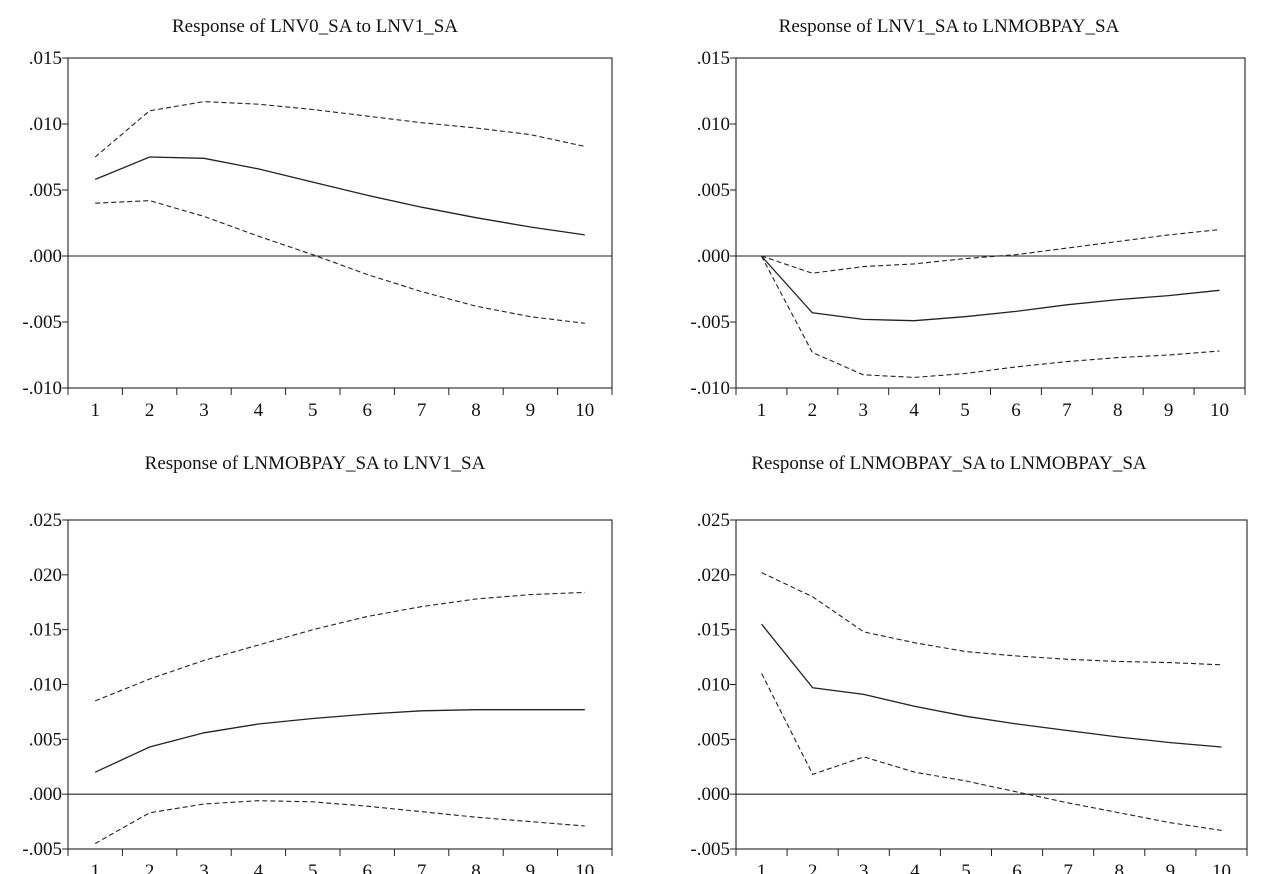 The width and height of the screenshot is (1265, 874). What do you see at coordinates (315, 26) in the screenshot?
I see `chart-title: Response of LNV0_SA to LNV1_SA` at bounding box center [315, 26].